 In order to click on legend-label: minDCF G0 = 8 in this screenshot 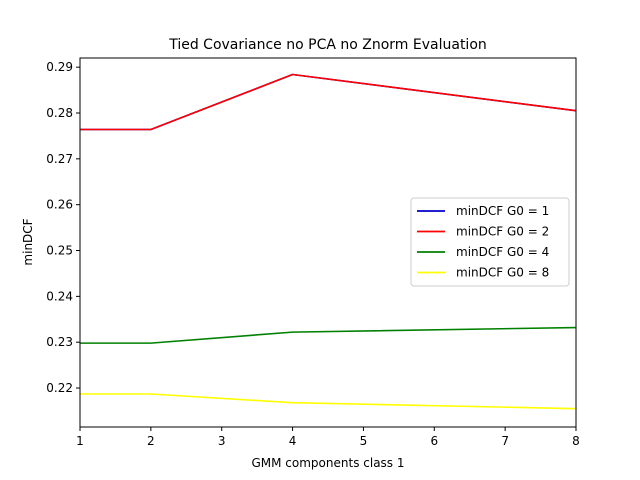, I will do `click(502, 273)`.